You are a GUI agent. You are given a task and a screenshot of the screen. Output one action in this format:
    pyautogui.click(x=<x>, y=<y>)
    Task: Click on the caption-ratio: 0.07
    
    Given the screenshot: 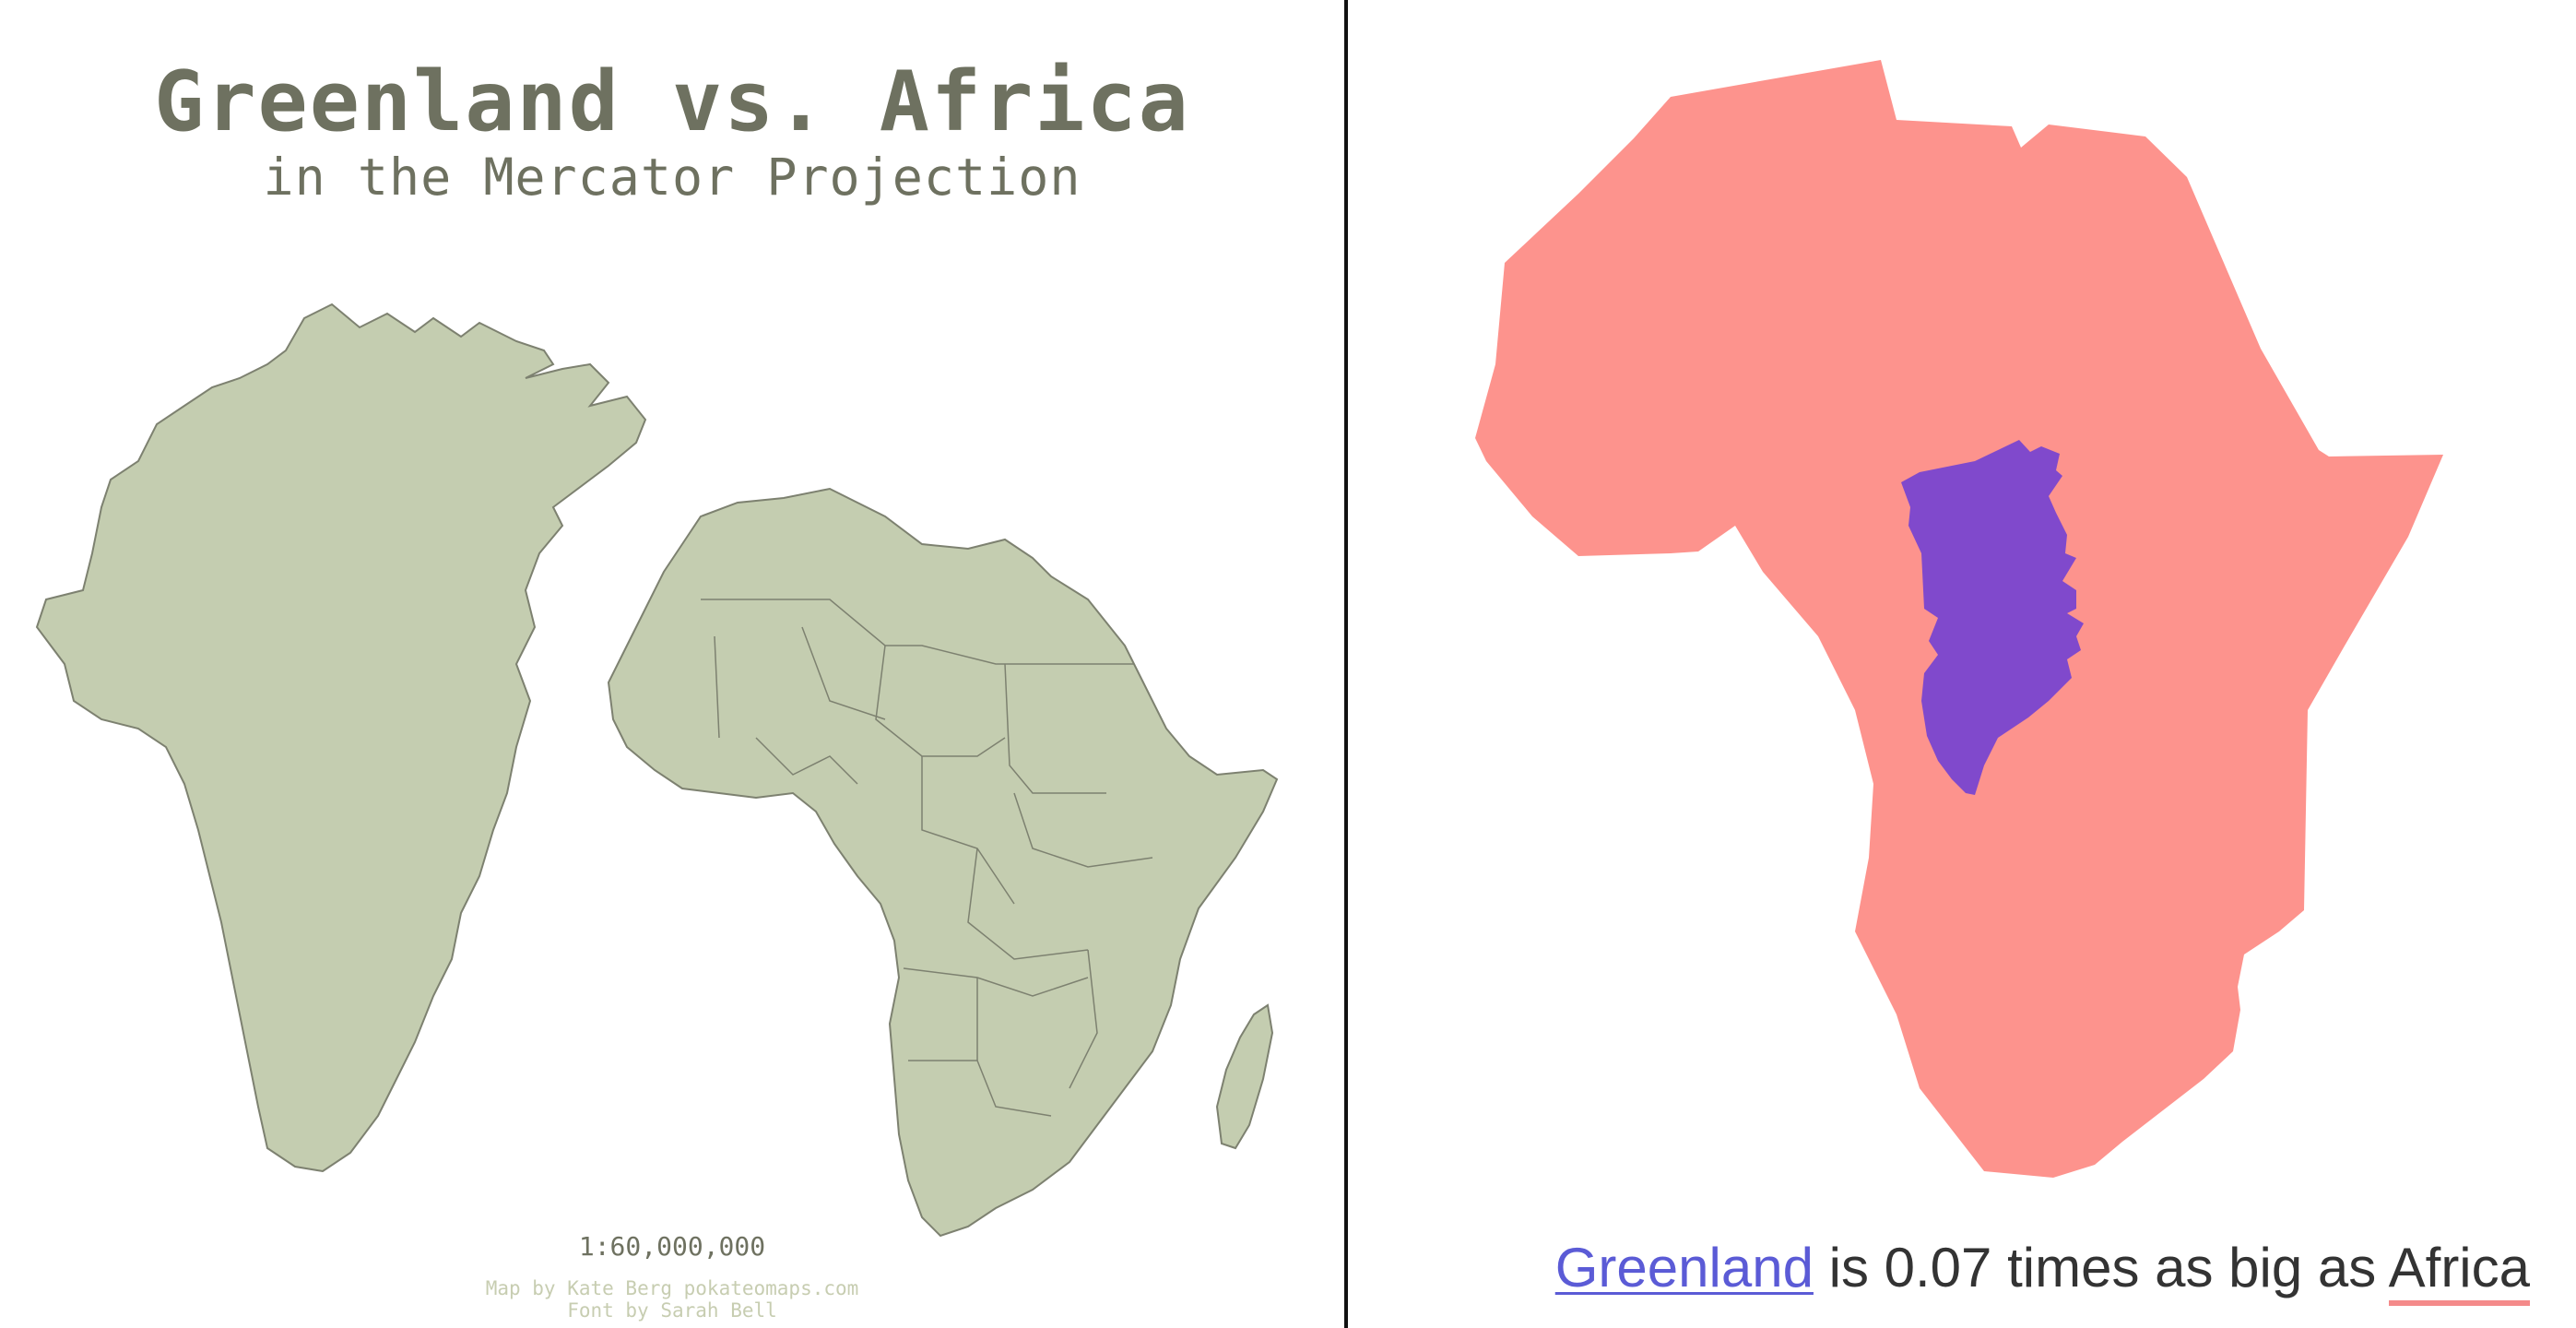 What is the action you would take?
    pyautogui.click(x=1938, y=1267)
    